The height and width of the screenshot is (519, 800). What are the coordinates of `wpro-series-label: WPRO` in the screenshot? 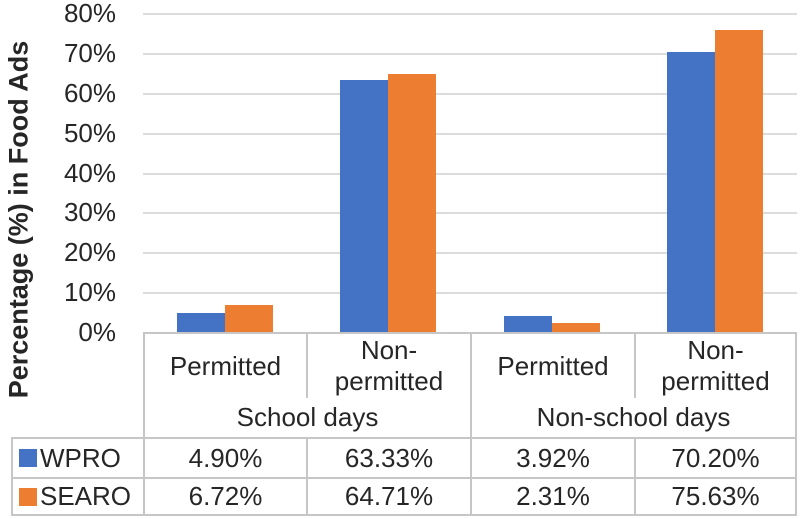 It's located at (80, 457).